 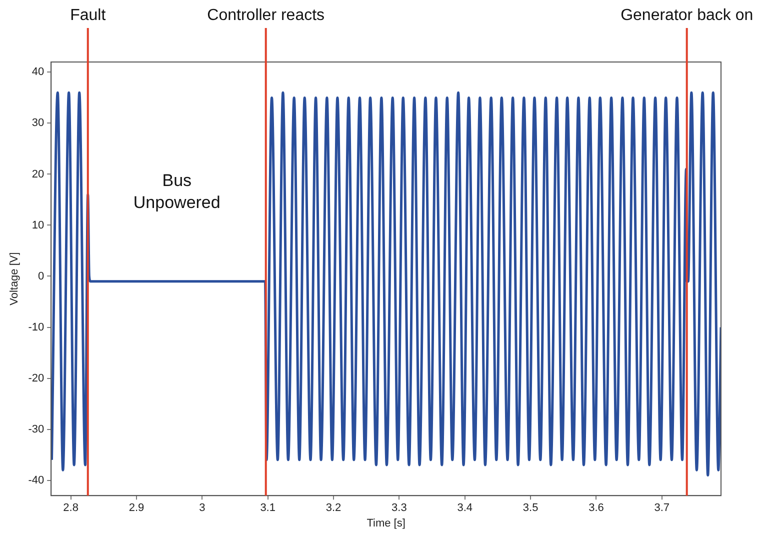 What do you see at coordinates (662, 508) in the screenshot?
I see `x-tick-label: 3.7` at bounding box center [662, 508].